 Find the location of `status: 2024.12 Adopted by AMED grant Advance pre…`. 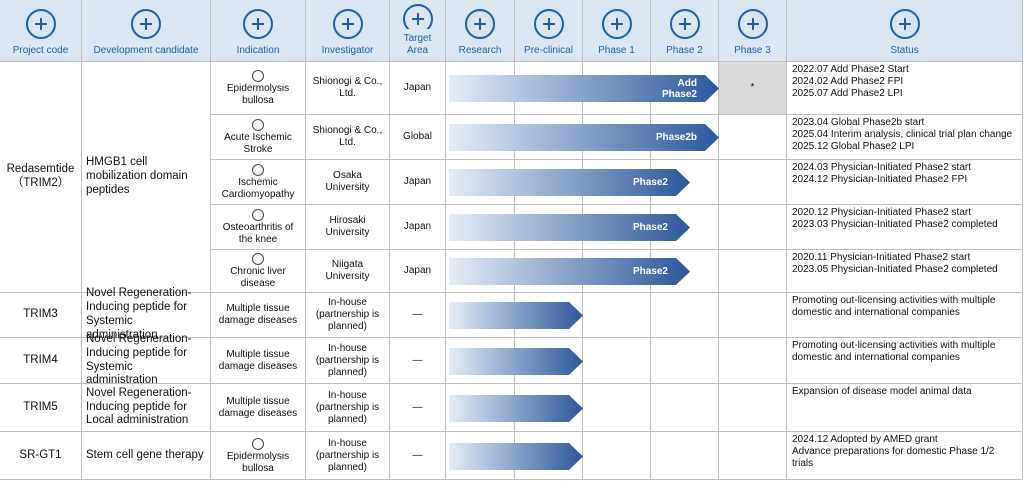

status: 2024.12 Adopted by AMED grant Advance pre… is located at coordinates (905, 456).